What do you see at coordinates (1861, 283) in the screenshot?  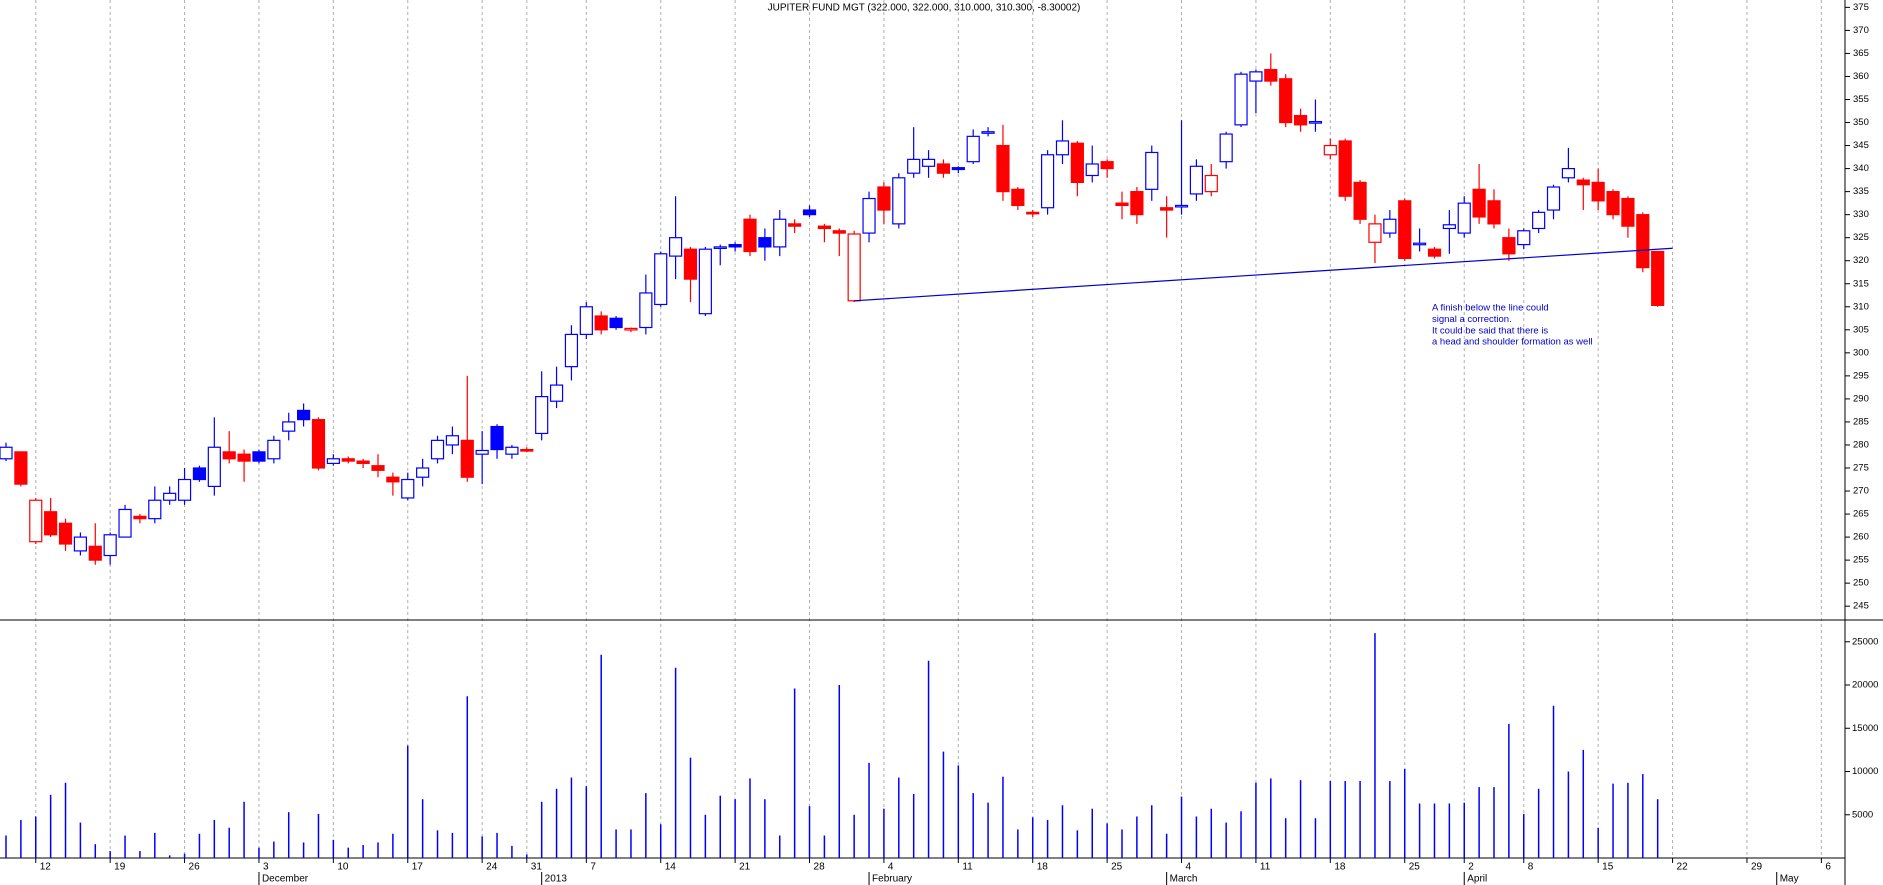 I see `y-tick-label: 315` at bounding box center [1861, 283].